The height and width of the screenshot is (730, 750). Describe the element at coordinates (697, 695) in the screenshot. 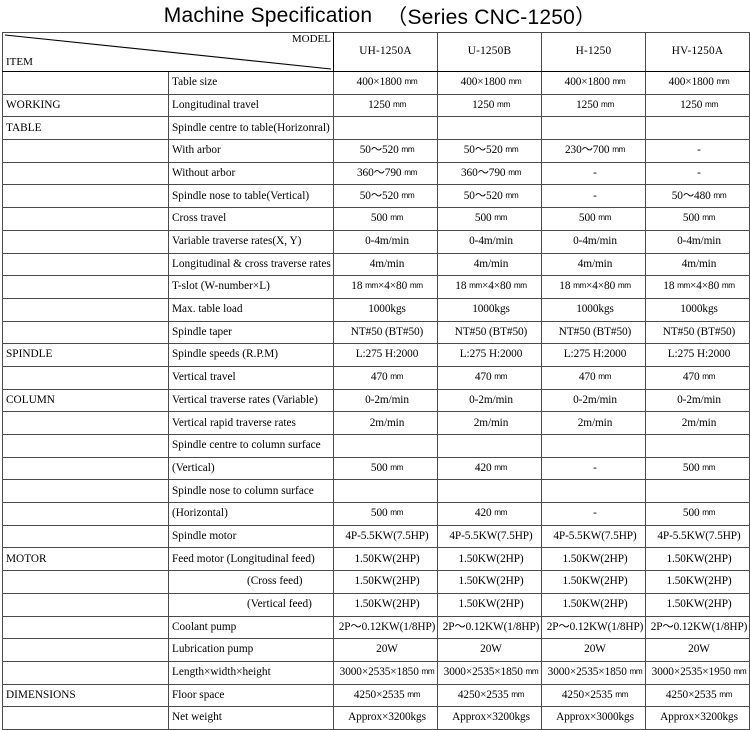

I see `spec-value-cell: 4250×2535 mm` at that location.